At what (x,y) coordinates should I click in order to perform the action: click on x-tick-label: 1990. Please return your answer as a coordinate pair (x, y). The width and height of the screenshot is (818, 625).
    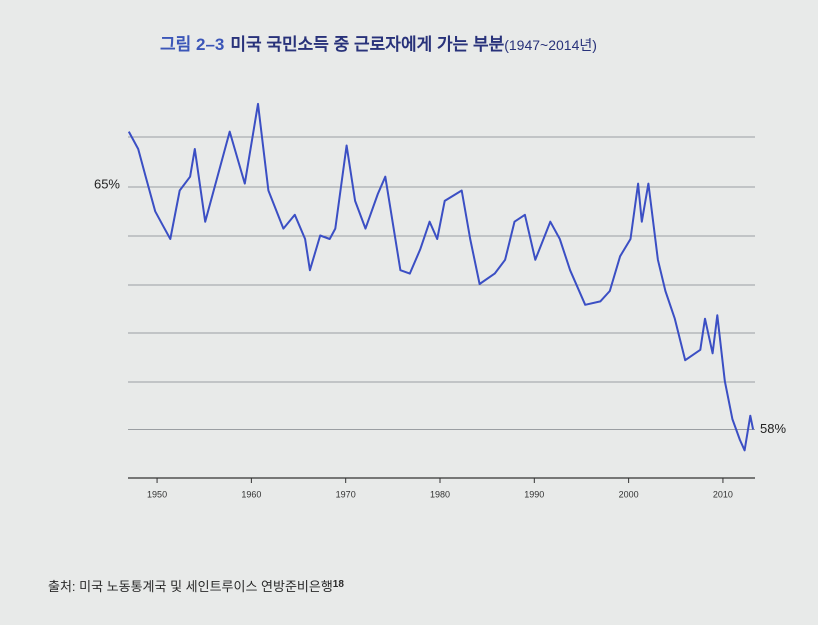
    Looking at the image, I should click on (534, 494).